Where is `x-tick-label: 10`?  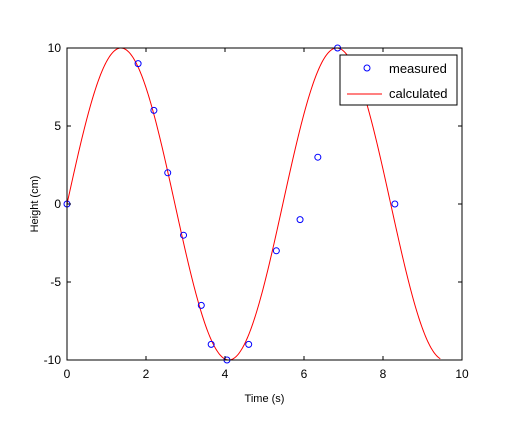
x-tick-label: 10 is located at coordinates (462, 374).